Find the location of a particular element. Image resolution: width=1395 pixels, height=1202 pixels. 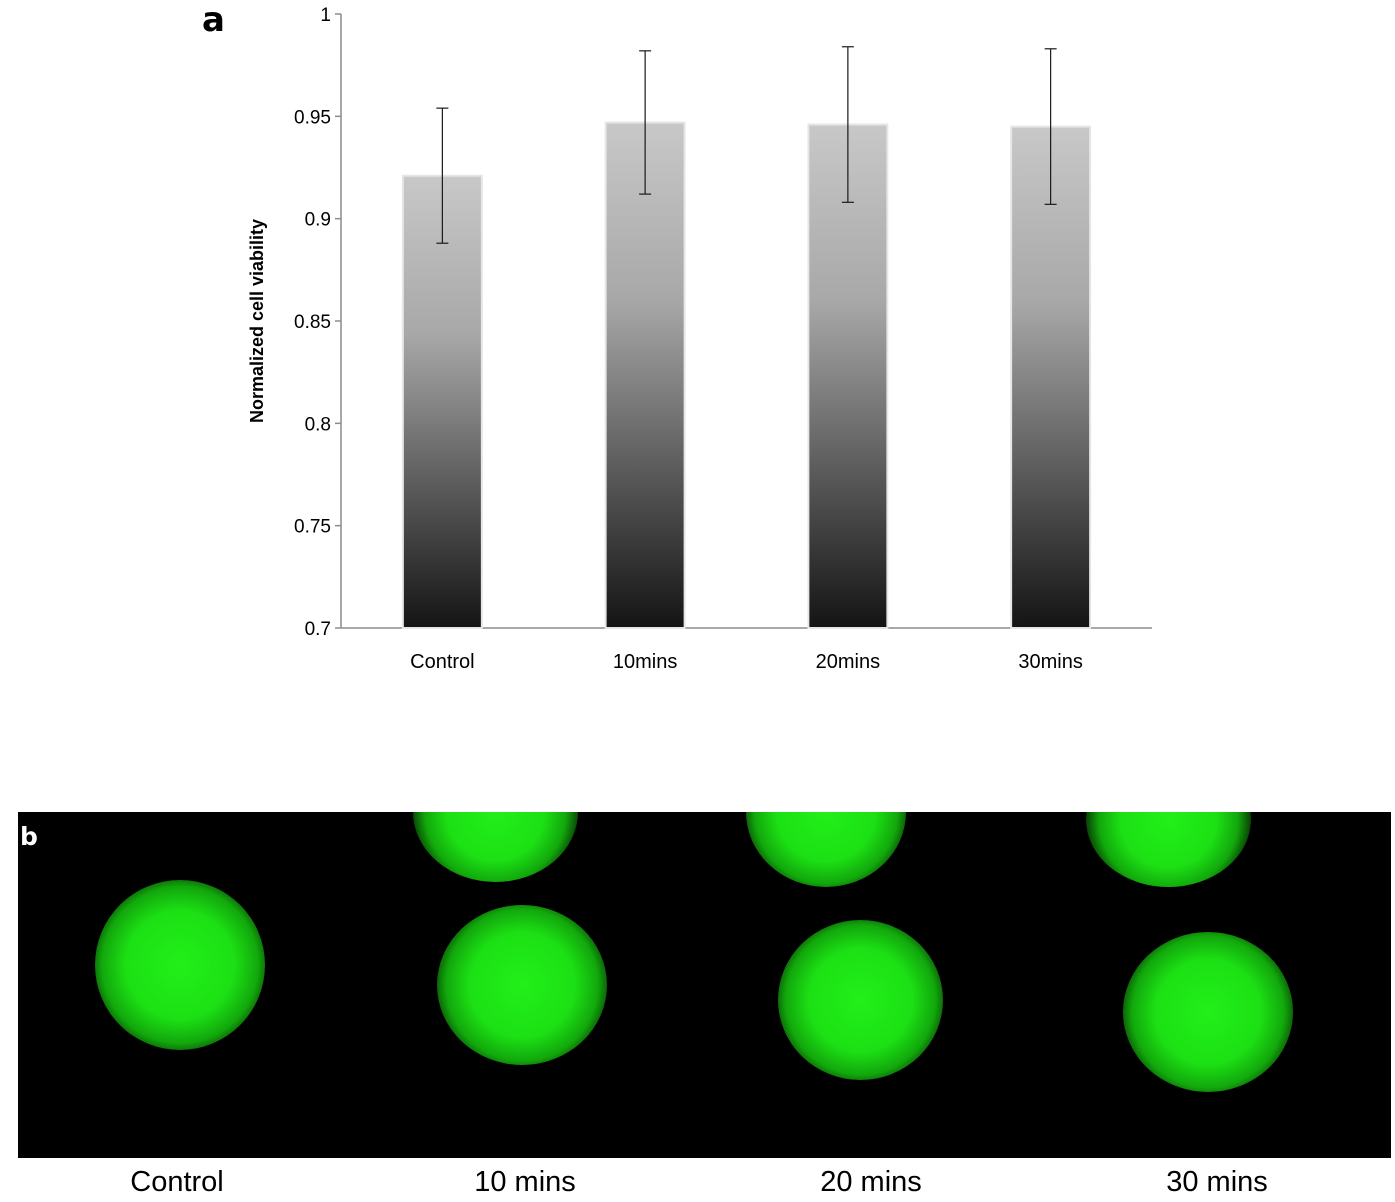

y-tick-label: 0.9 is located at coordinates (318, 220).